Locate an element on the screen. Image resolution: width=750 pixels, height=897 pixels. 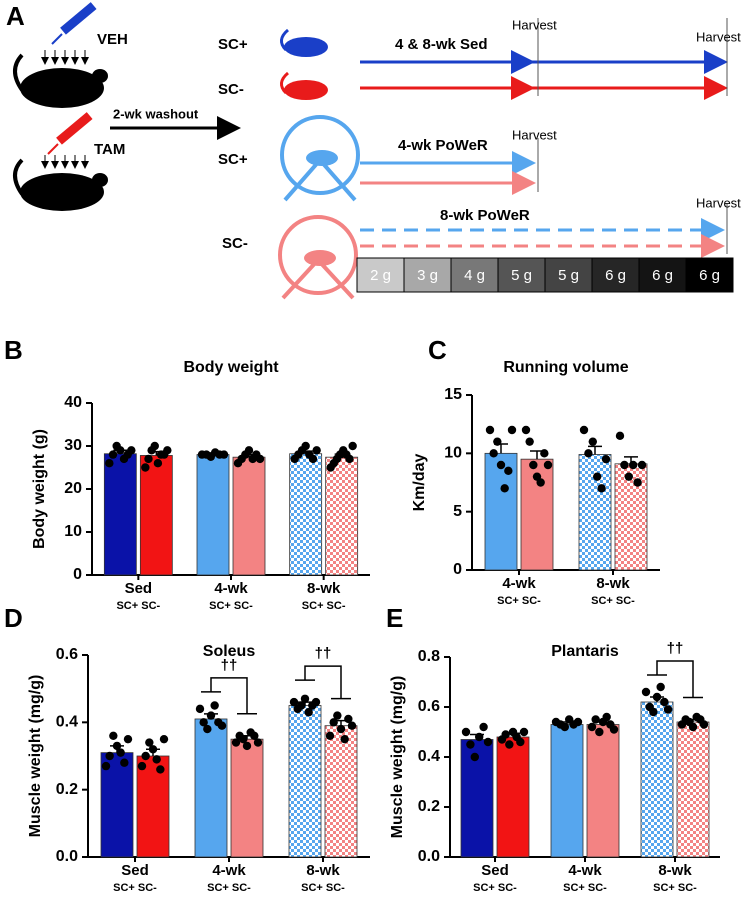
y-tick-label: 0.8 is located at coordinates (429, 656).